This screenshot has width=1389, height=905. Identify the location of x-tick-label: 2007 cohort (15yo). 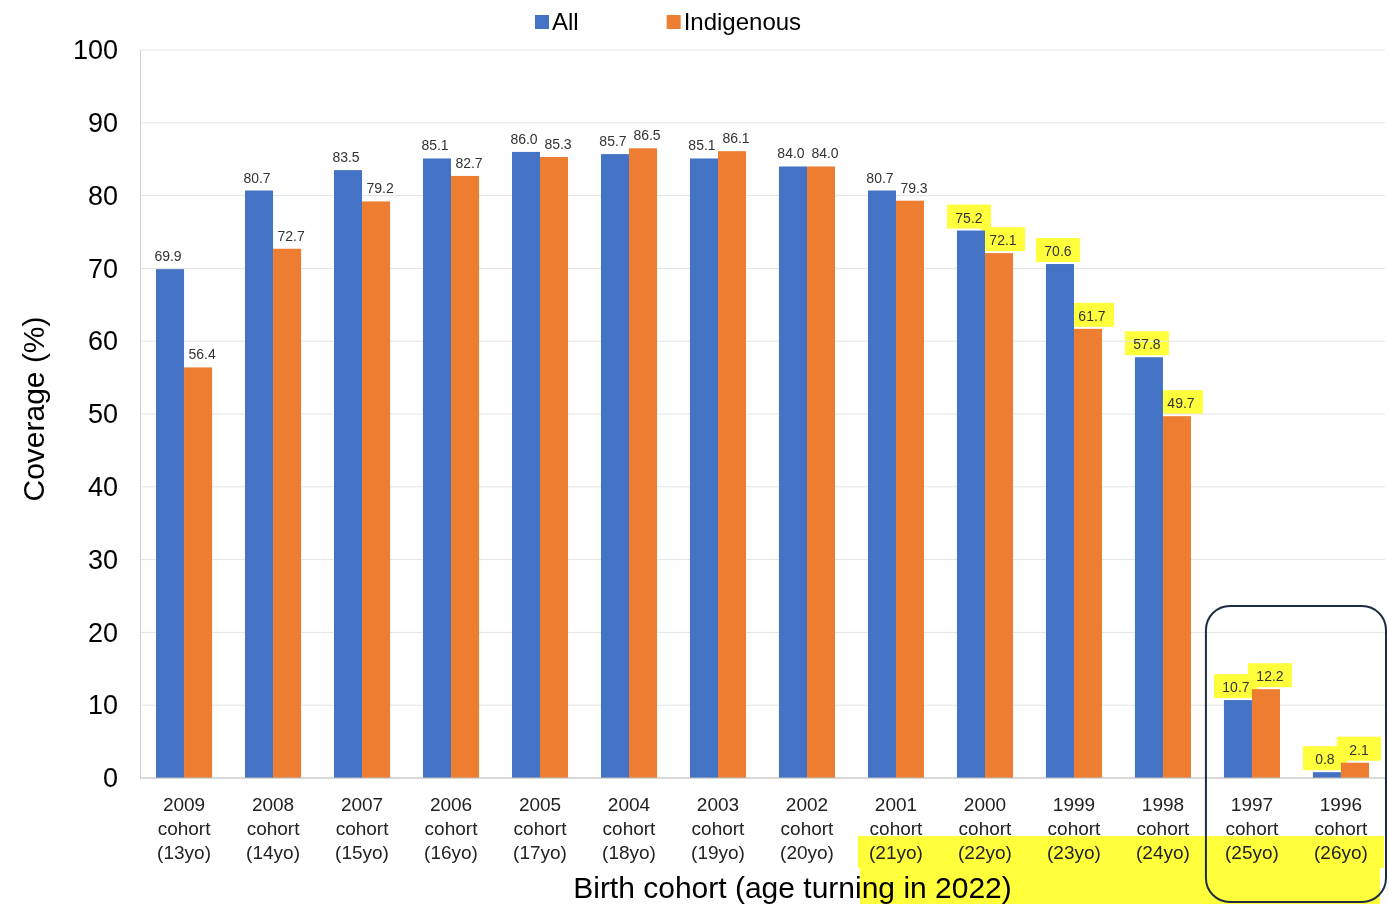
(362, 828).